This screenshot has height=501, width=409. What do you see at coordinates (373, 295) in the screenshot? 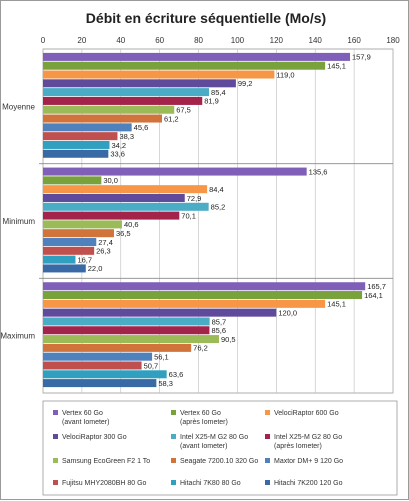
I see `data-label: 164,1` at bounding box center [373, 295].